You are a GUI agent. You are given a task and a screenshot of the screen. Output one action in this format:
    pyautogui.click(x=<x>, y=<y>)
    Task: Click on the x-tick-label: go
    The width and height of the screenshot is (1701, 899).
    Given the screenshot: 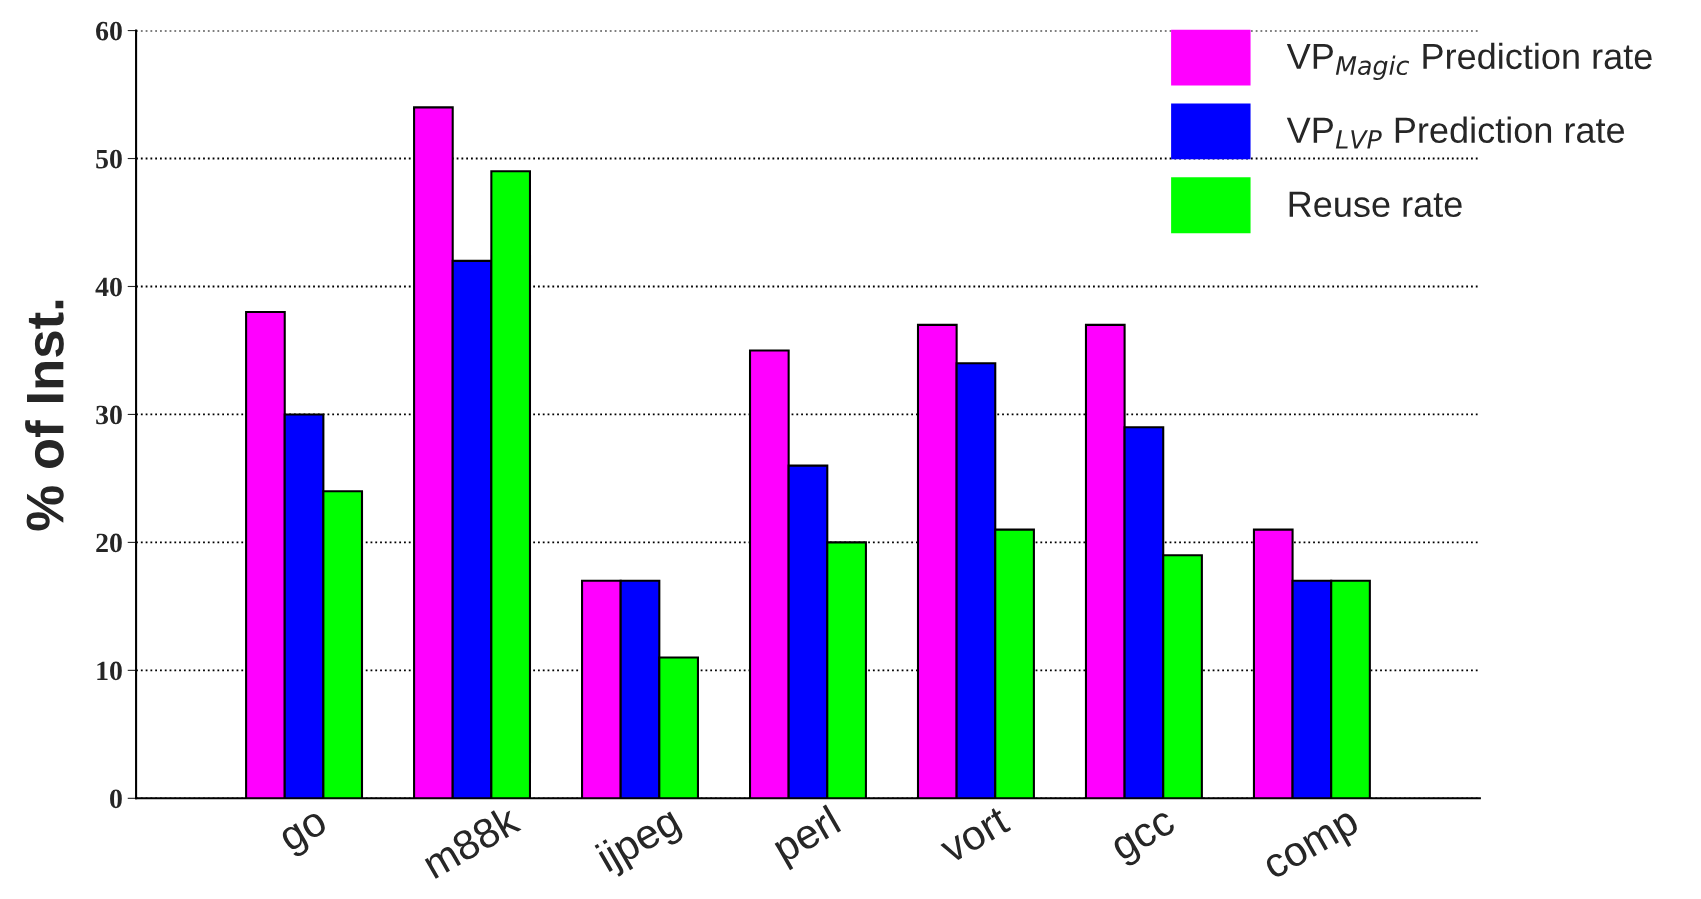 What is the action you would take?
    pyautogui.click(x=306, y=835)
    